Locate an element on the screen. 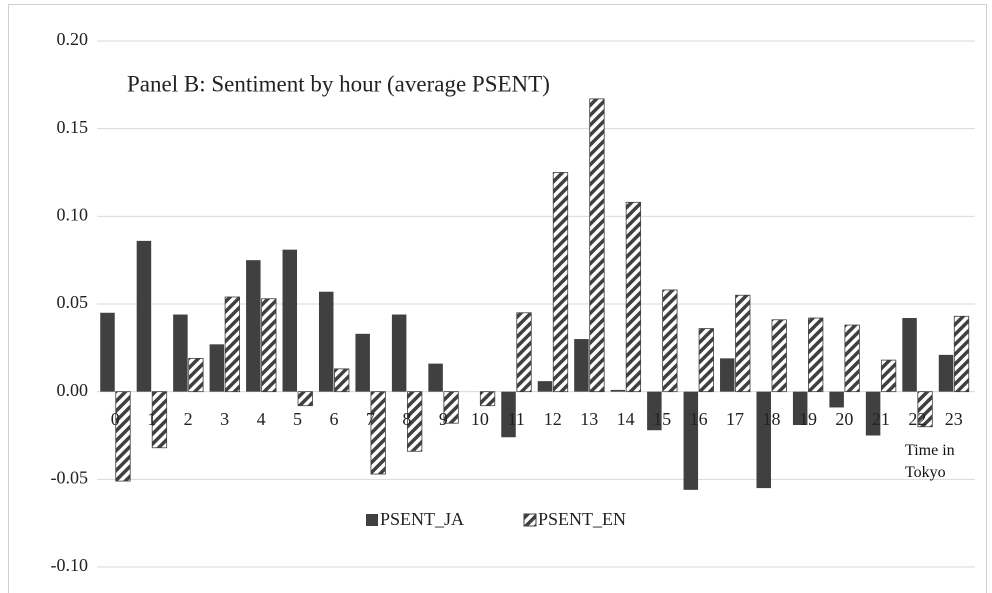 This screenshot has width=992, height=593. x-tick-label: 14 is located at coordinates (626, 419).